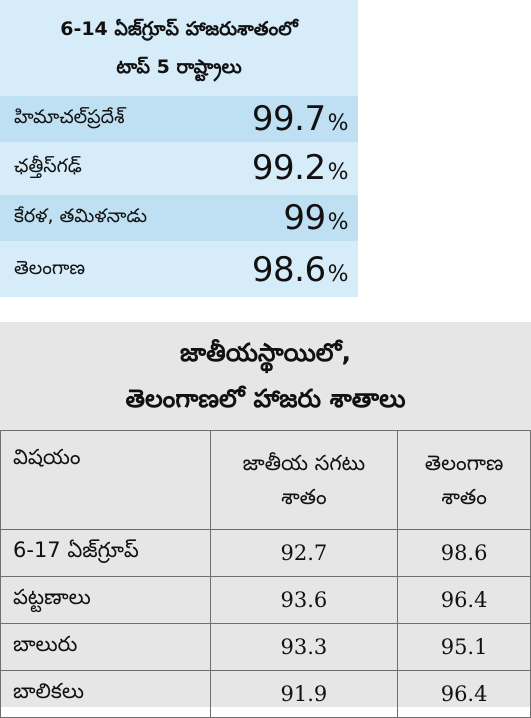 The width and height of the screenshot is (531, 718). I want to click on table-row: బాలురు 93.3 95.1, so click(265, 647).